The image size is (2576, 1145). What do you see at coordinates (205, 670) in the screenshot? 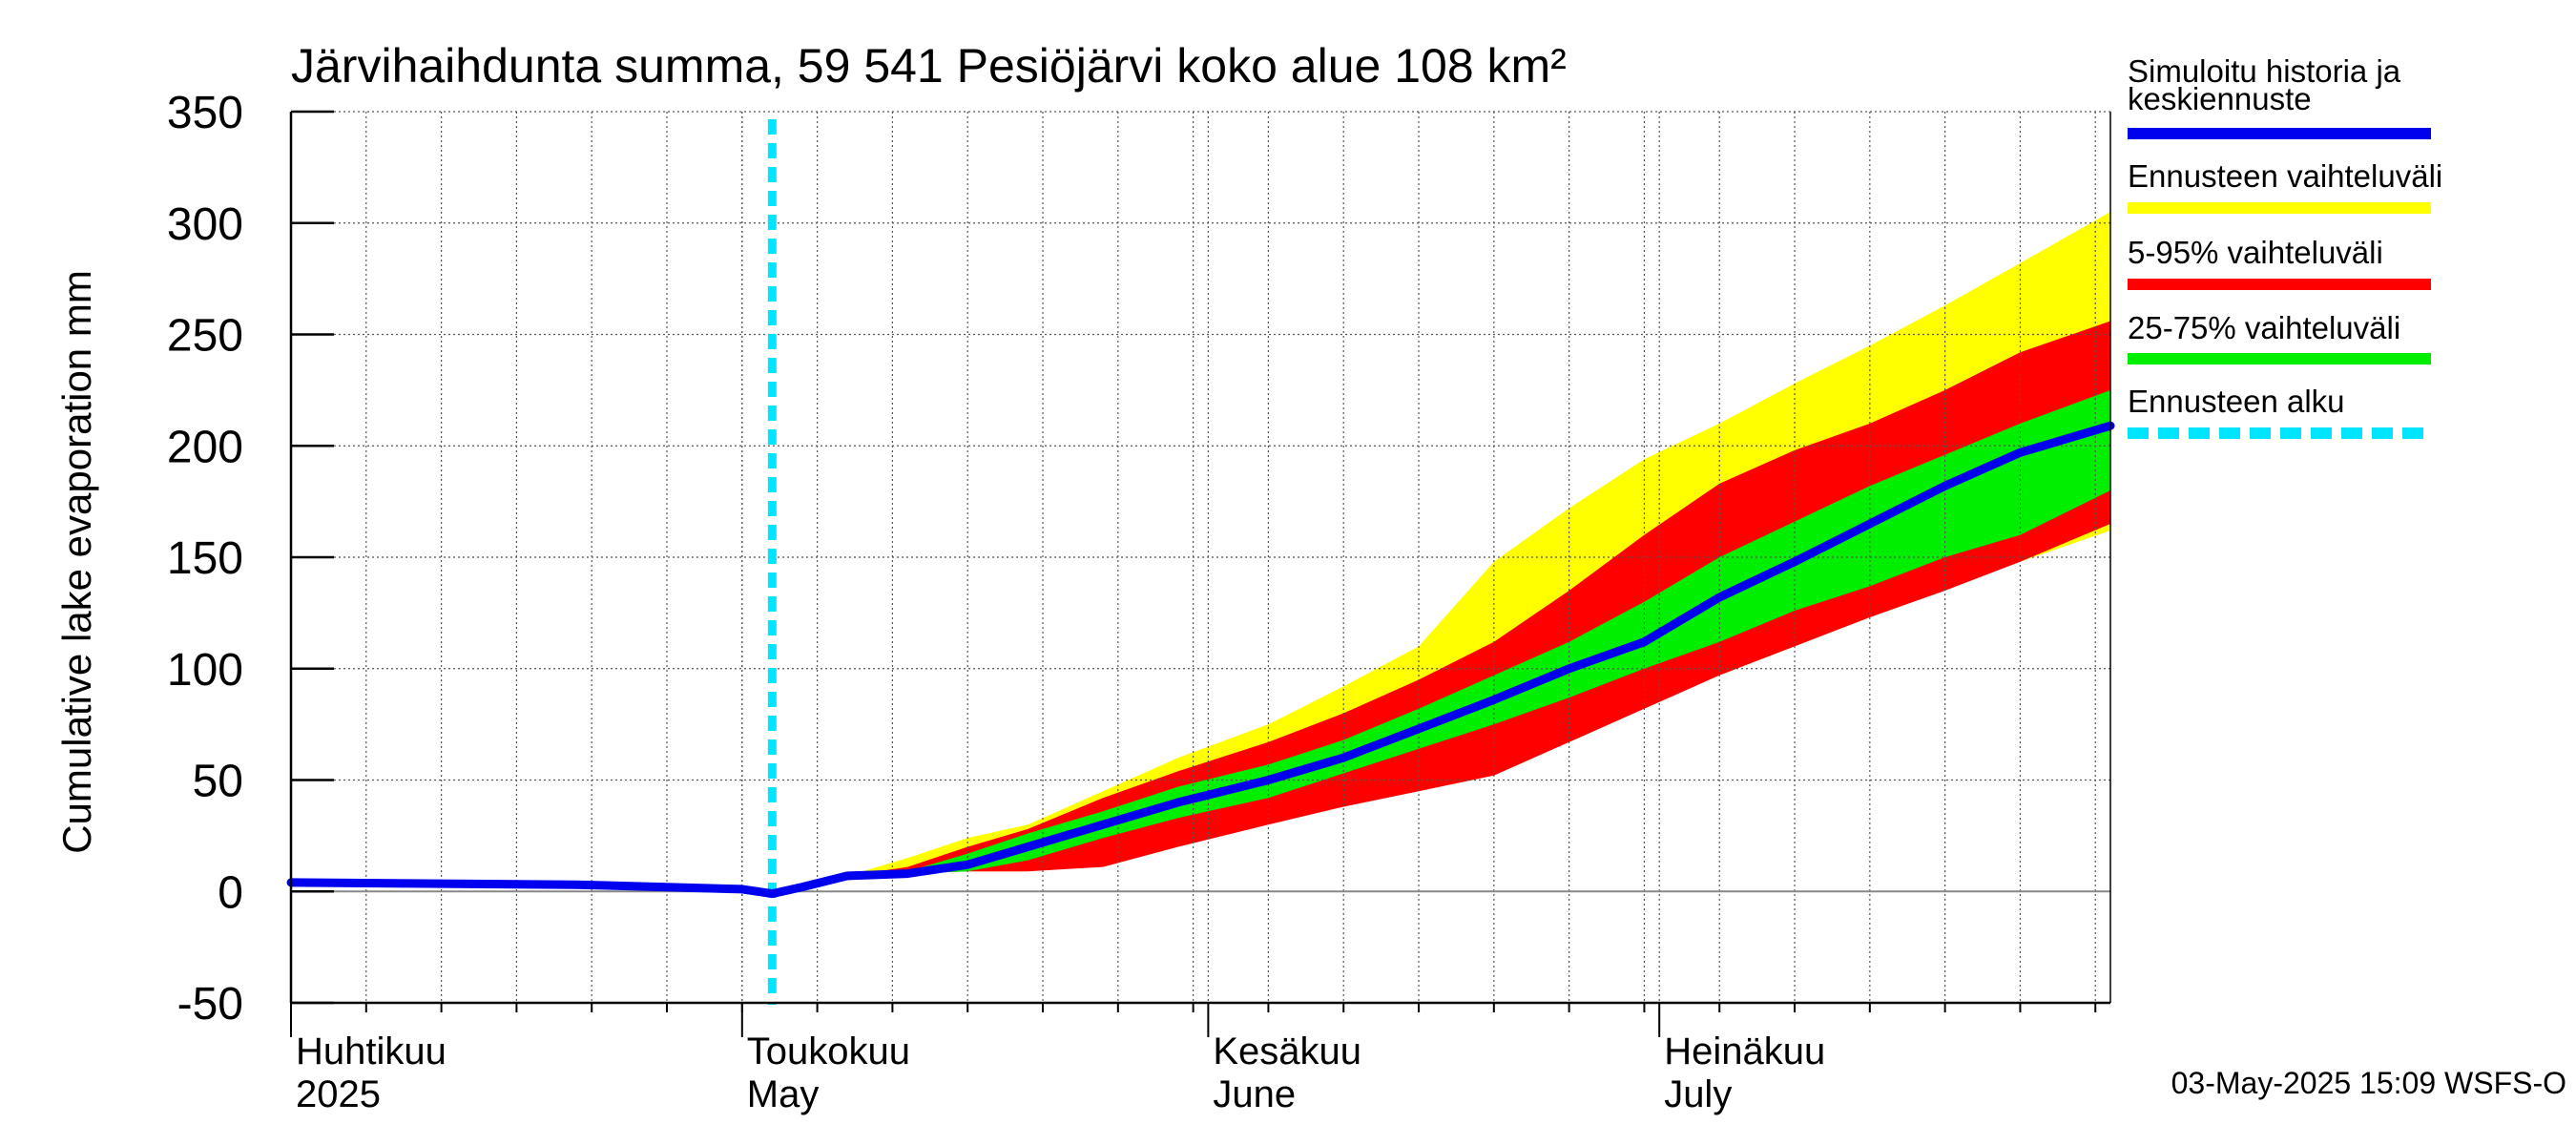
I see `y-tick-label: 100` at bounding box center [205, 670].